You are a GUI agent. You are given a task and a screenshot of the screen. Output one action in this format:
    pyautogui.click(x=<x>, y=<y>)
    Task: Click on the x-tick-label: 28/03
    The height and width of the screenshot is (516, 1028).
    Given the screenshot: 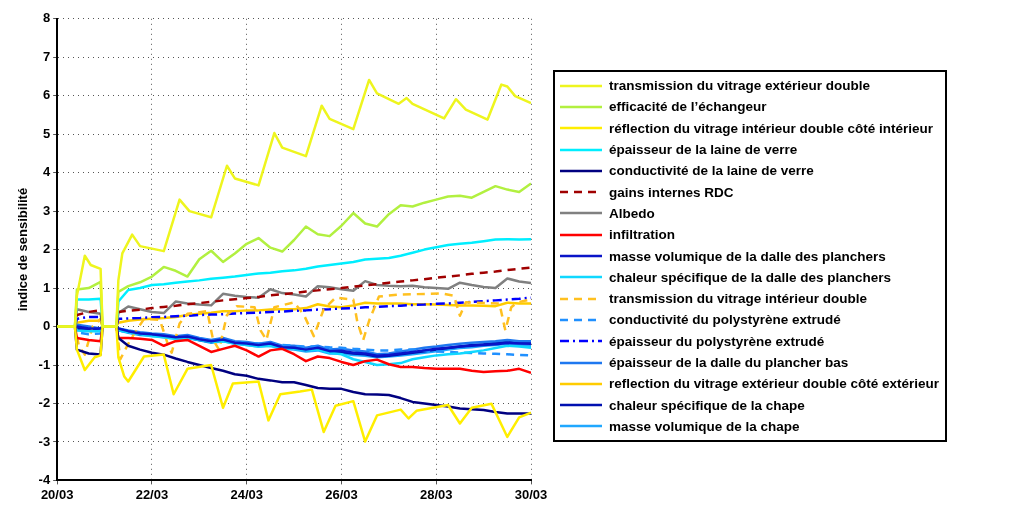 What is the action you would take?
    pyautogui.click(x=436, y=494)
    